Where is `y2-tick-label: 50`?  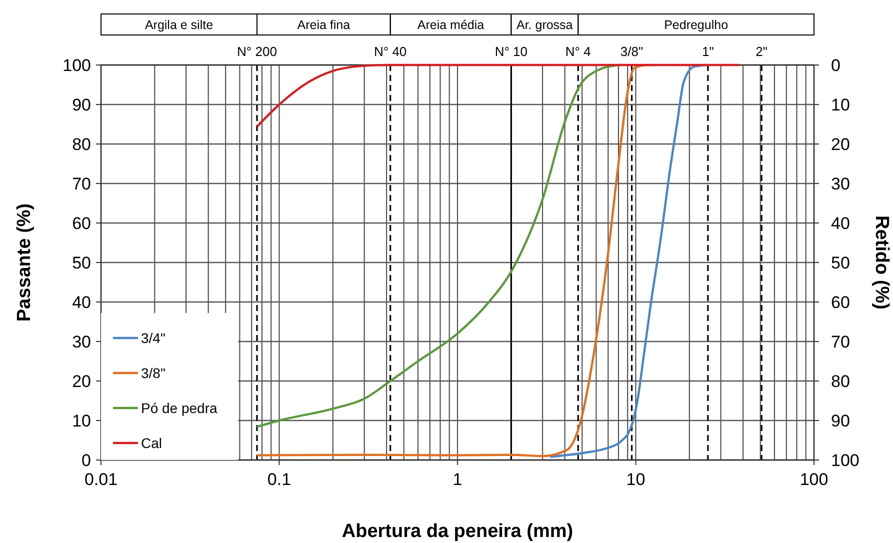
y2-tick-label: 50 is located at coordinates (840, 263).